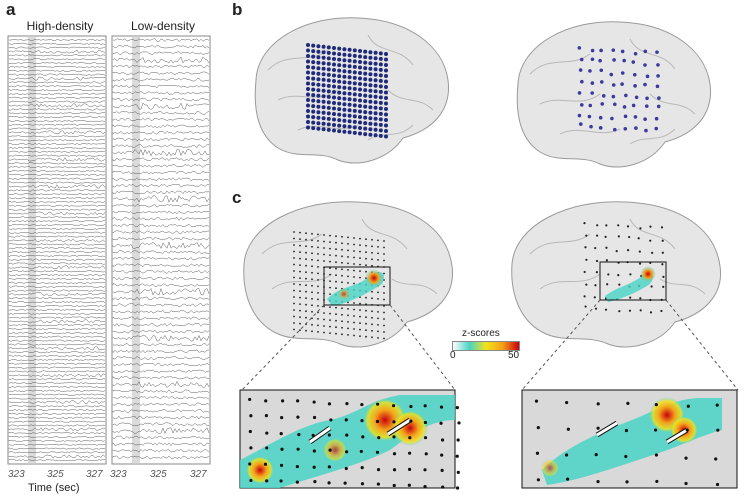 The image size is (747, 497). Describe the element at coordinates (11, 9) in the screenshot. I see `panel-letter-a: a` at that location.